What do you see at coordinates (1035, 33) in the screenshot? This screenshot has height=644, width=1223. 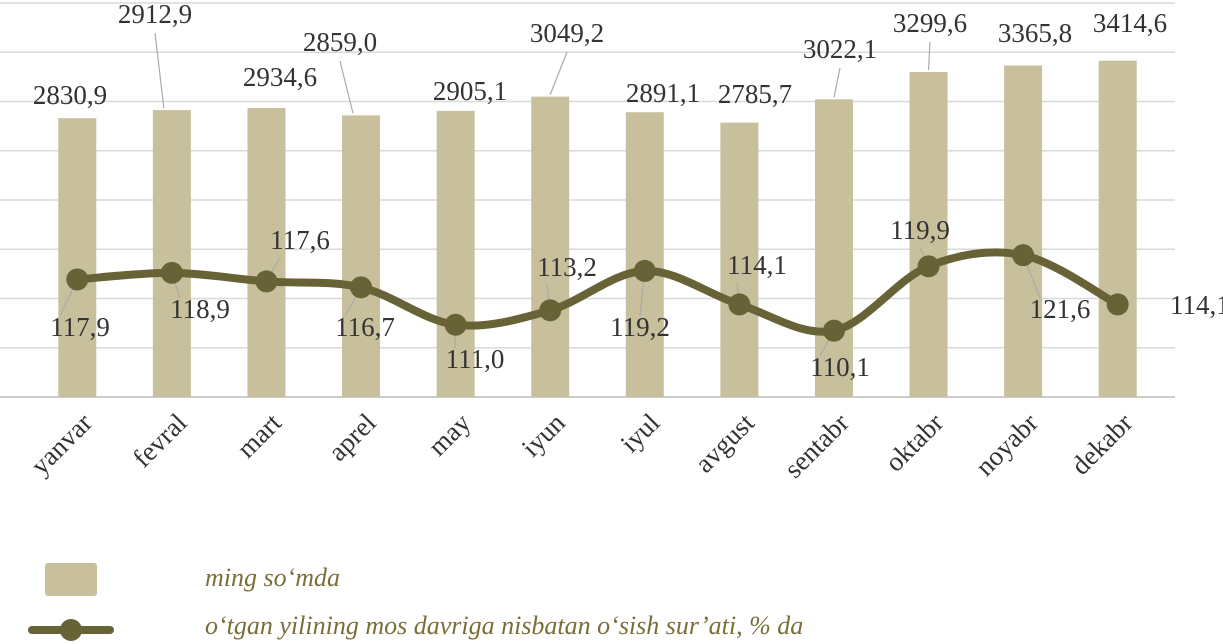 I see `data-label: 3365,8` at bounding box center [1035, 33].